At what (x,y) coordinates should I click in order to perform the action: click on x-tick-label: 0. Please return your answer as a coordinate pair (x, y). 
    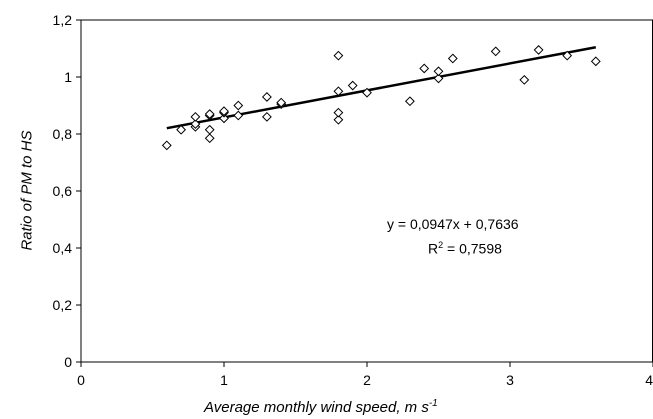
    Looking at the image, I should click on (81, 380).